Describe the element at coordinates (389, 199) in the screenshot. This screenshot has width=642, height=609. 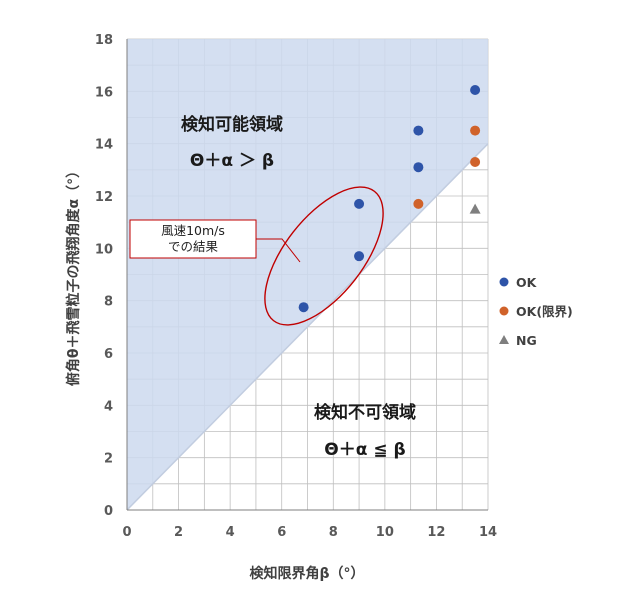
I see `data-points` at that location.